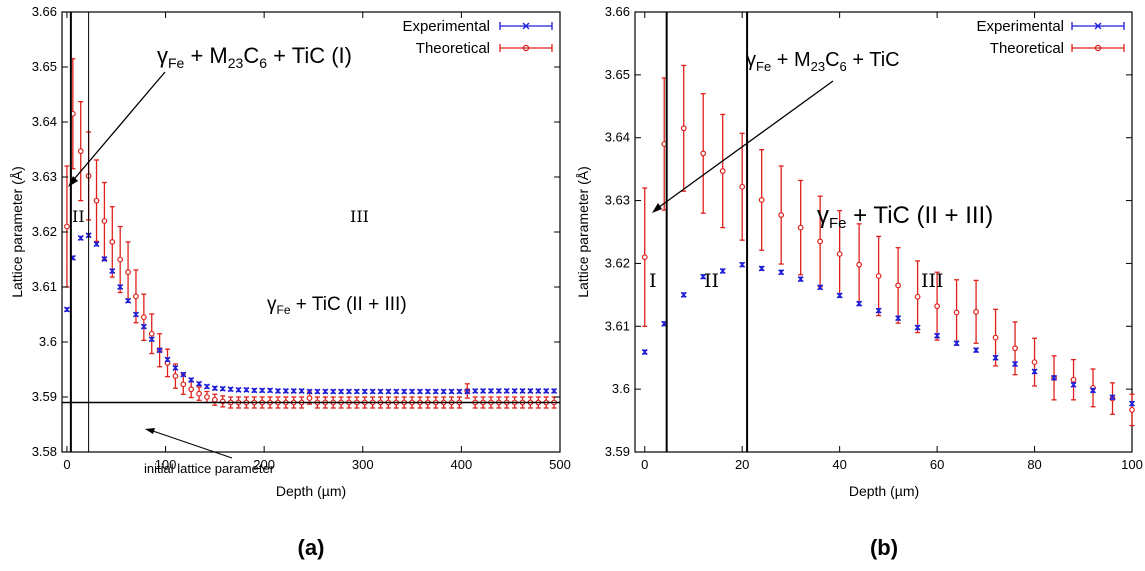 The width and height of the screenshot is (1145, 571). Describe the element at coordinates (744, 145) in the screenshot. I see `annotation-arrow-b` at that location.